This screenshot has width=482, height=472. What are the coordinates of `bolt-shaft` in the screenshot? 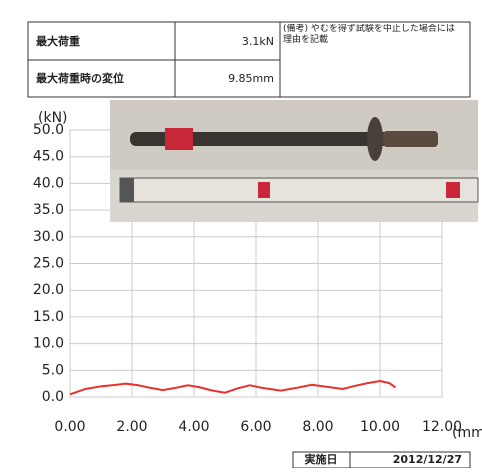 It's located at (265, 139).